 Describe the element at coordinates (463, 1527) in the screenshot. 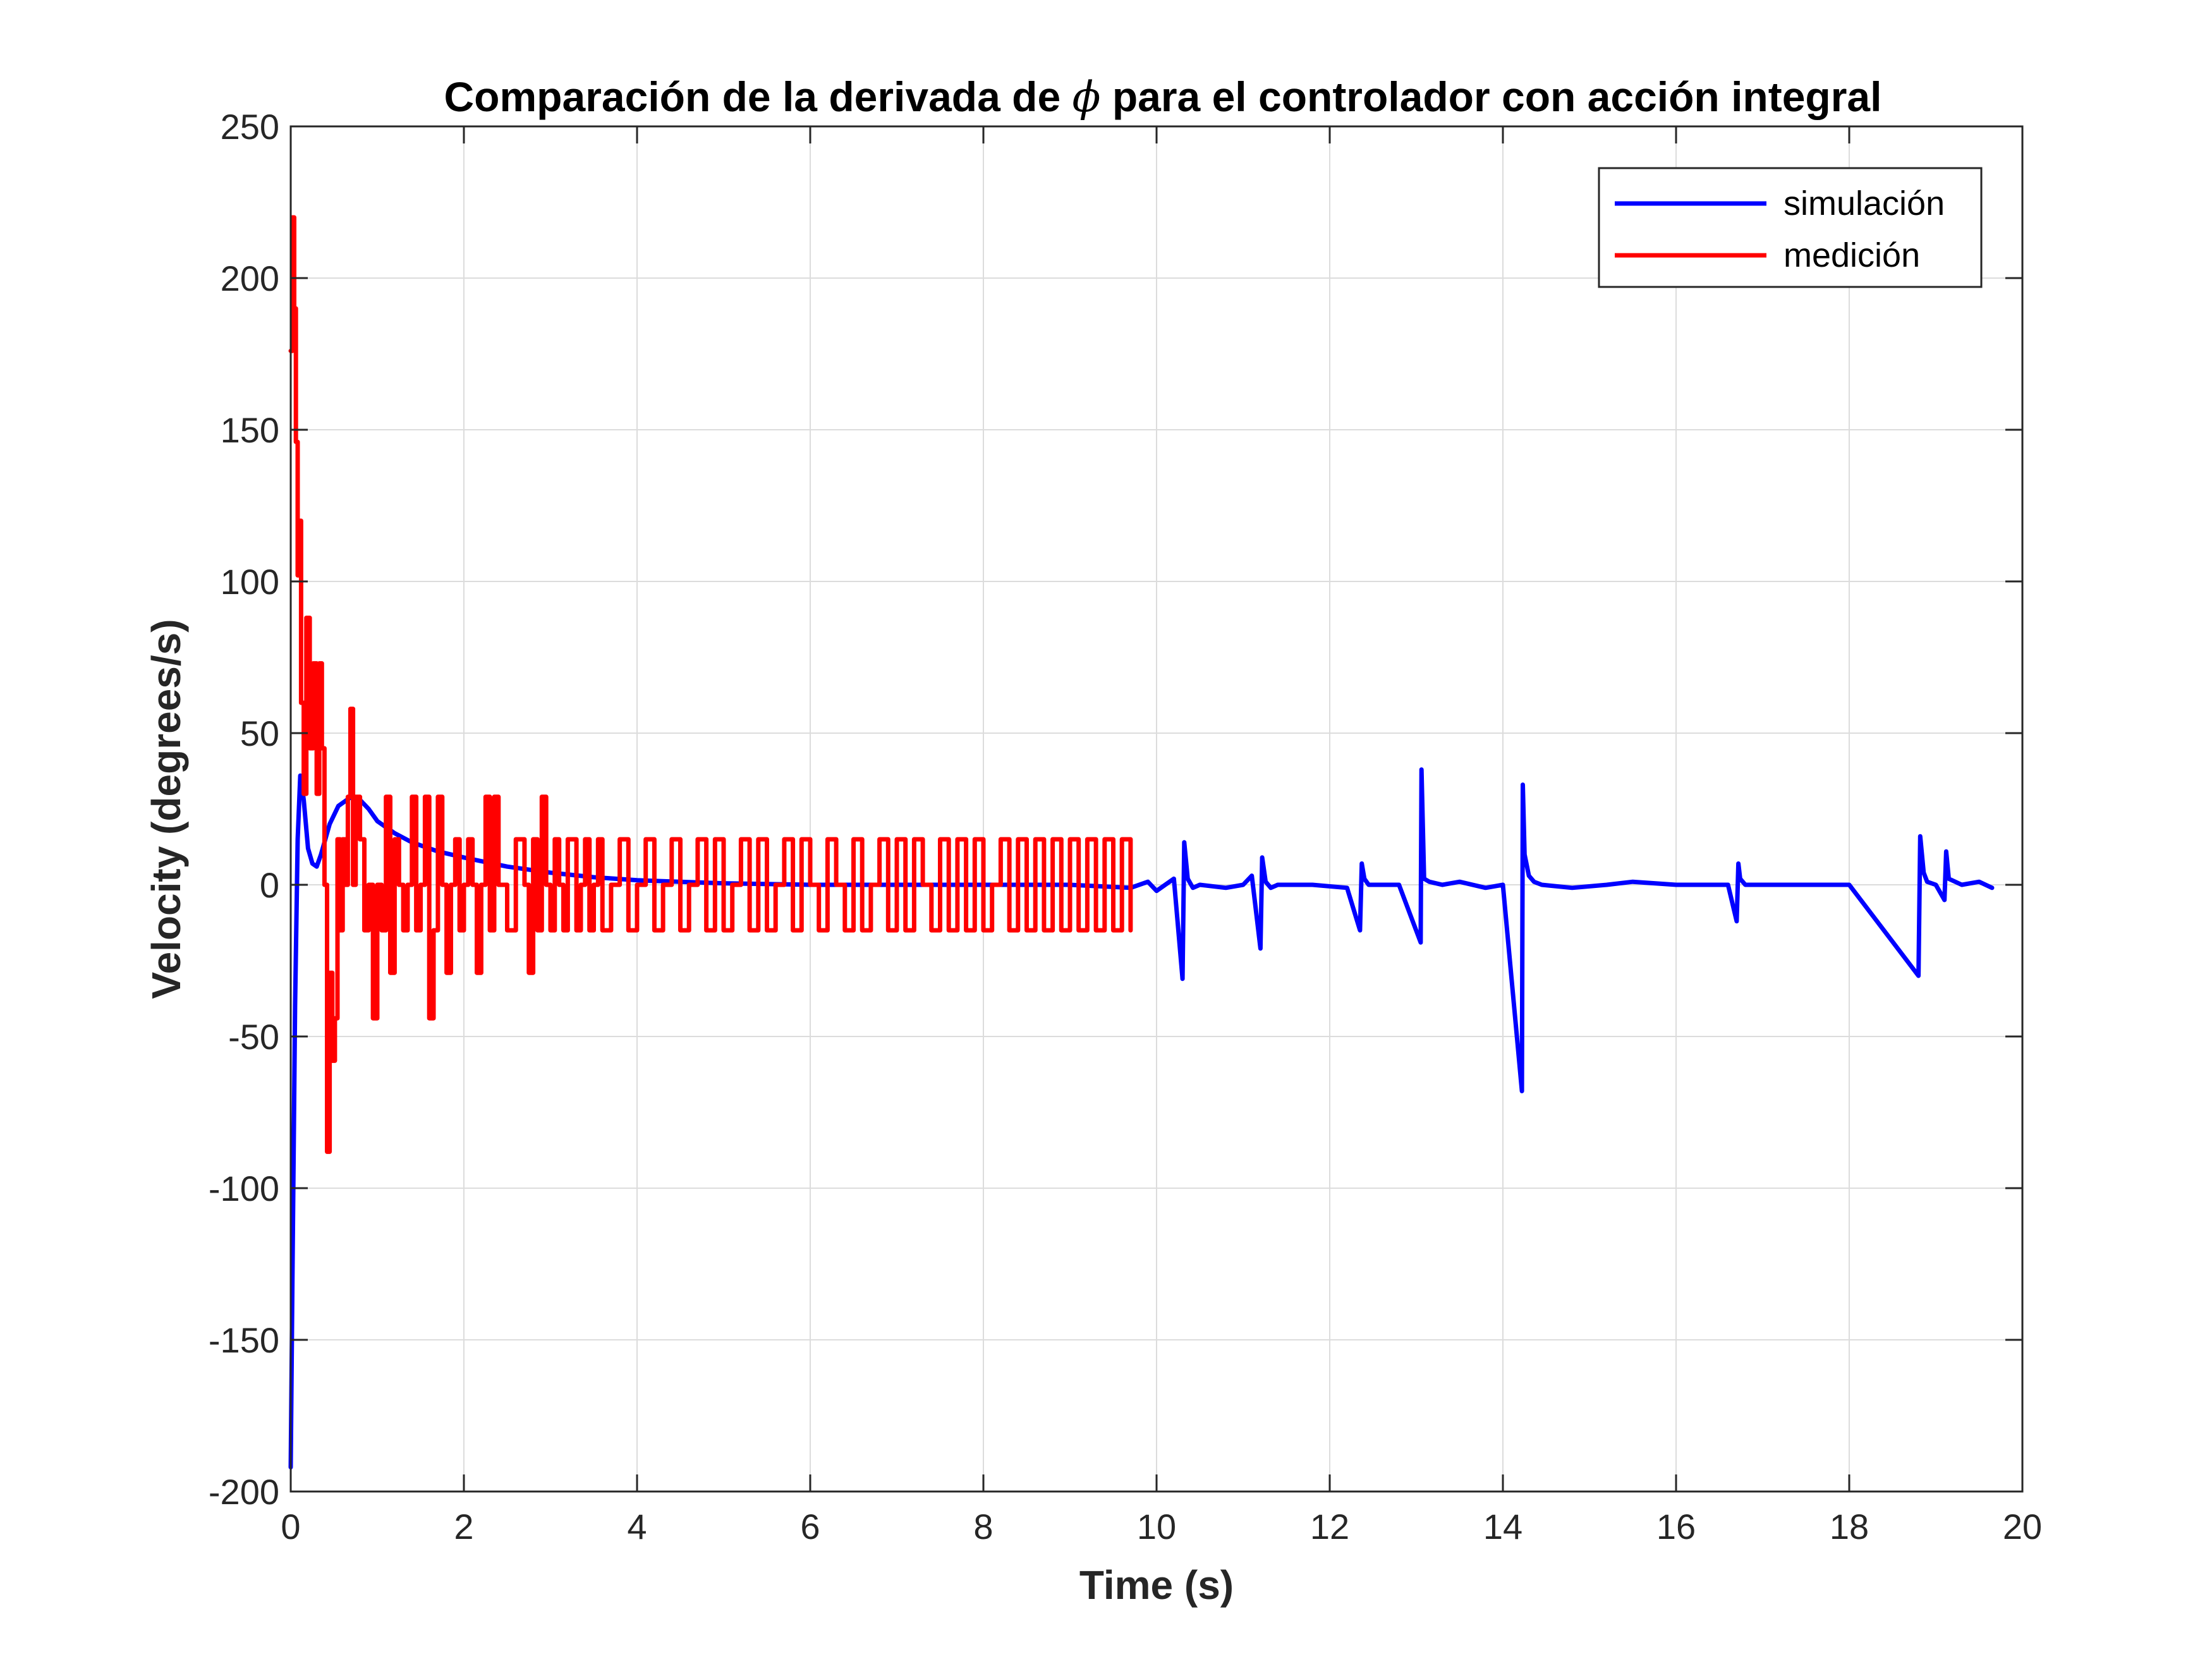

I see `x-tick-label: 2` at that location.